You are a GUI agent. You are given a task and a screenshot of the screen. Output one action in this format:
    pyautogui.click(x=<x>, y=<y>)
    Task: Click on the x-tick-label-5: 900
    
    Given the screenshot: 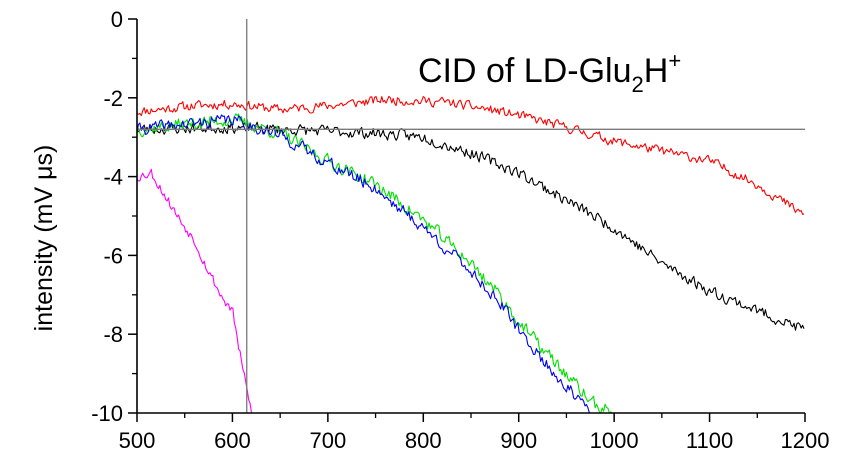 What is the action you would take?
    pyautogui.click(x=518, y=440)
    